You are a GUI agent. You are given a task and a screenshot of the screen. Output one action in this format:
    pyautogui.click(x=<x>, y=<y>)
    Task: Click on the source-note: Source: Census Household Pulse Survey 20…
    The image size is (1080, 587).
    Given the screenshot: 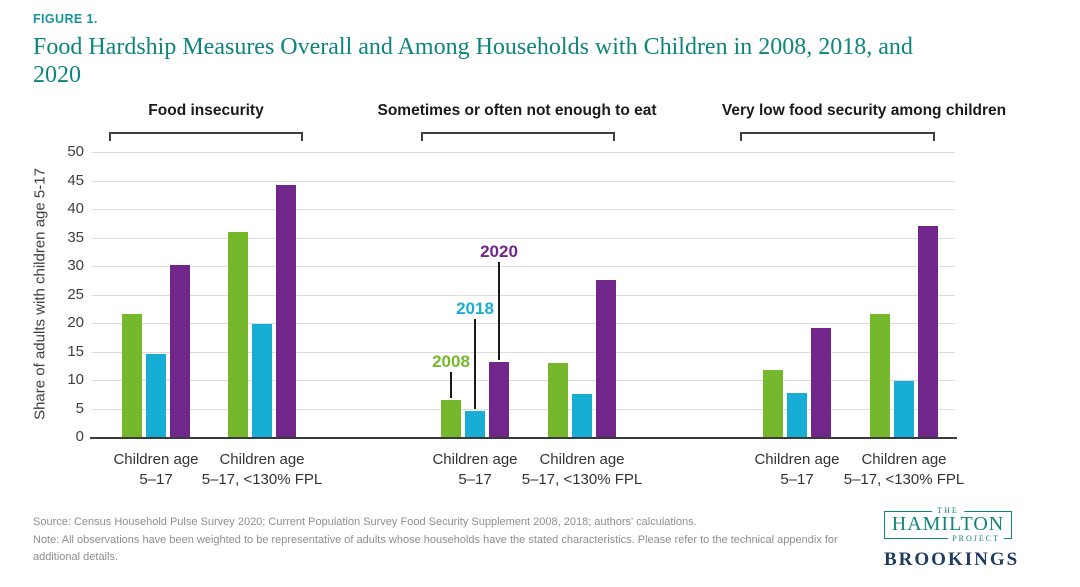 What is the action you would take?
    pyautogui.click(x=365, y=522)
    